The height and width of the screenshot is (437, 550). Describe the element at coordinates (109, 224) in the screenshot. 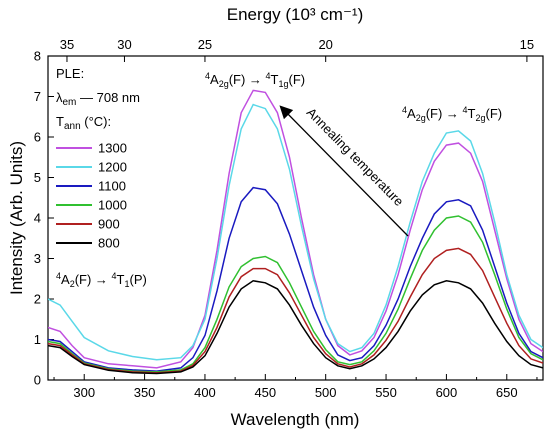

I see `legend-label-900: 900` at that location.